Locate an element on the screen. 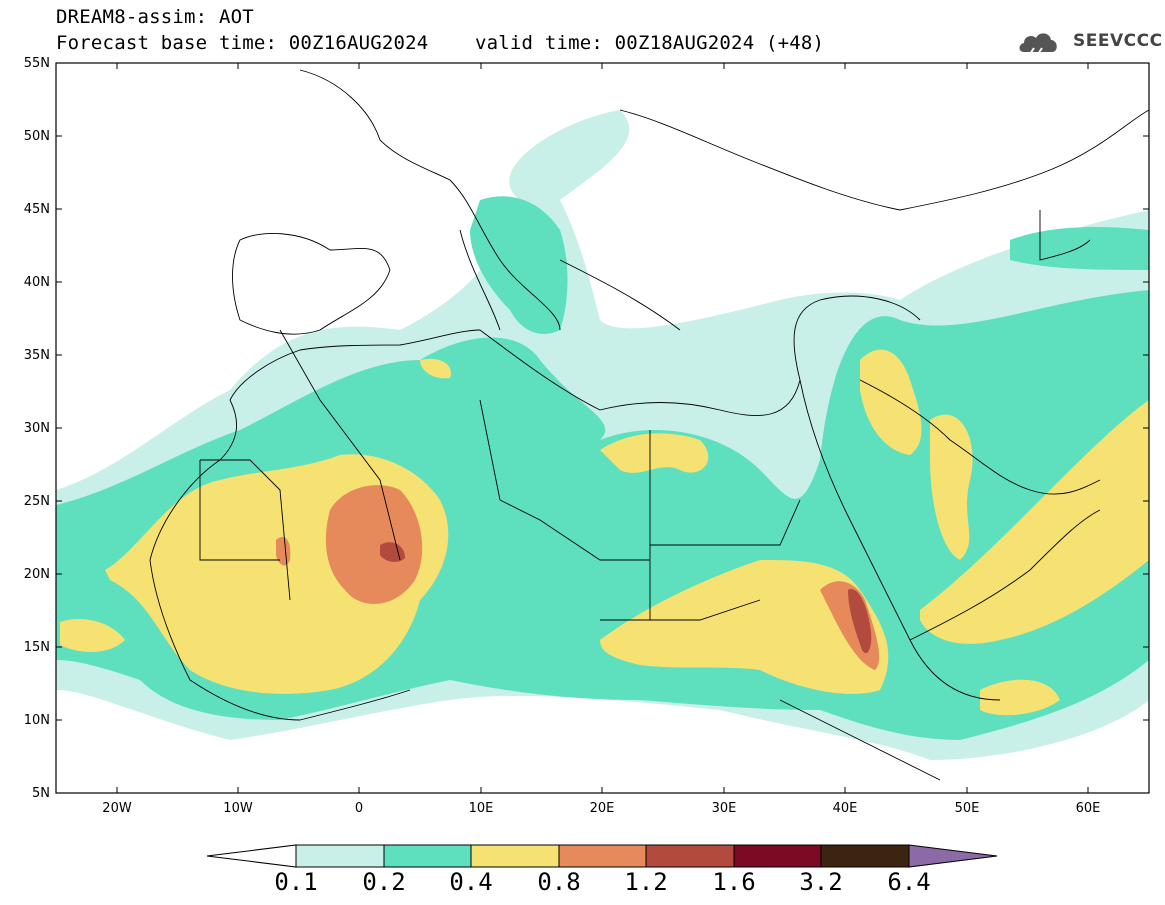 The height and width of the screenshot is (905, 1165). lat-tick-label: 50N is located at coordinates (37, 136).